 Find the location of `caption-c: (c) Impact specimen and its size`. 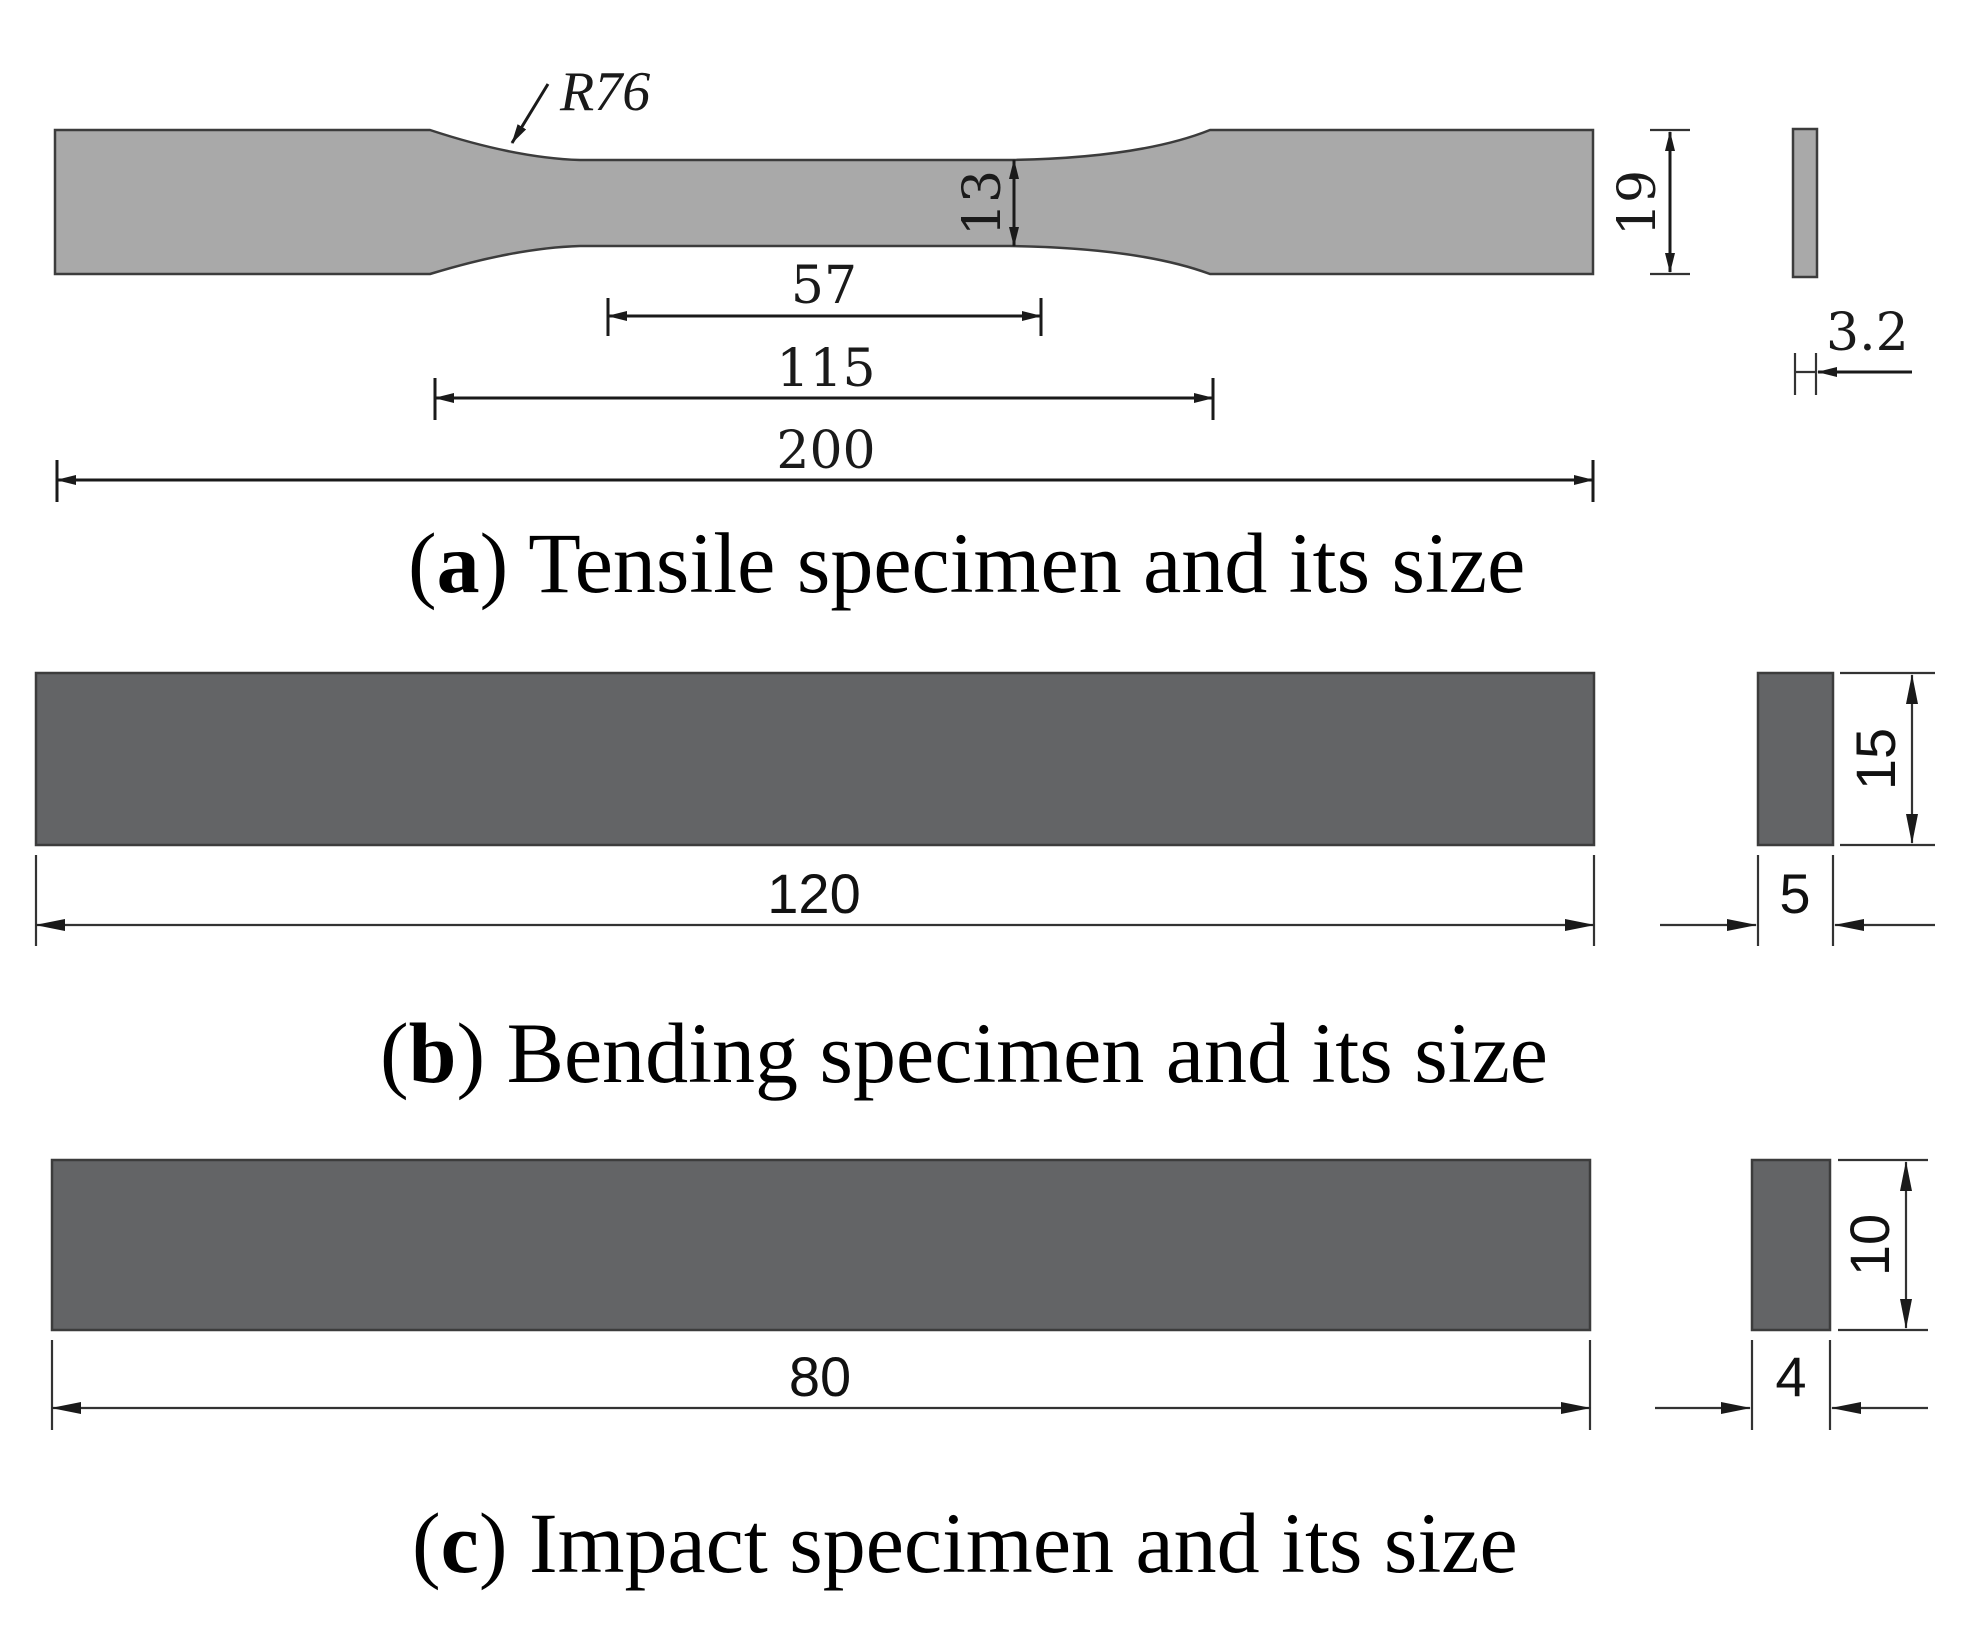

caption-c: (c) Impact specimen and its size is located at coordinates (965, 1543).